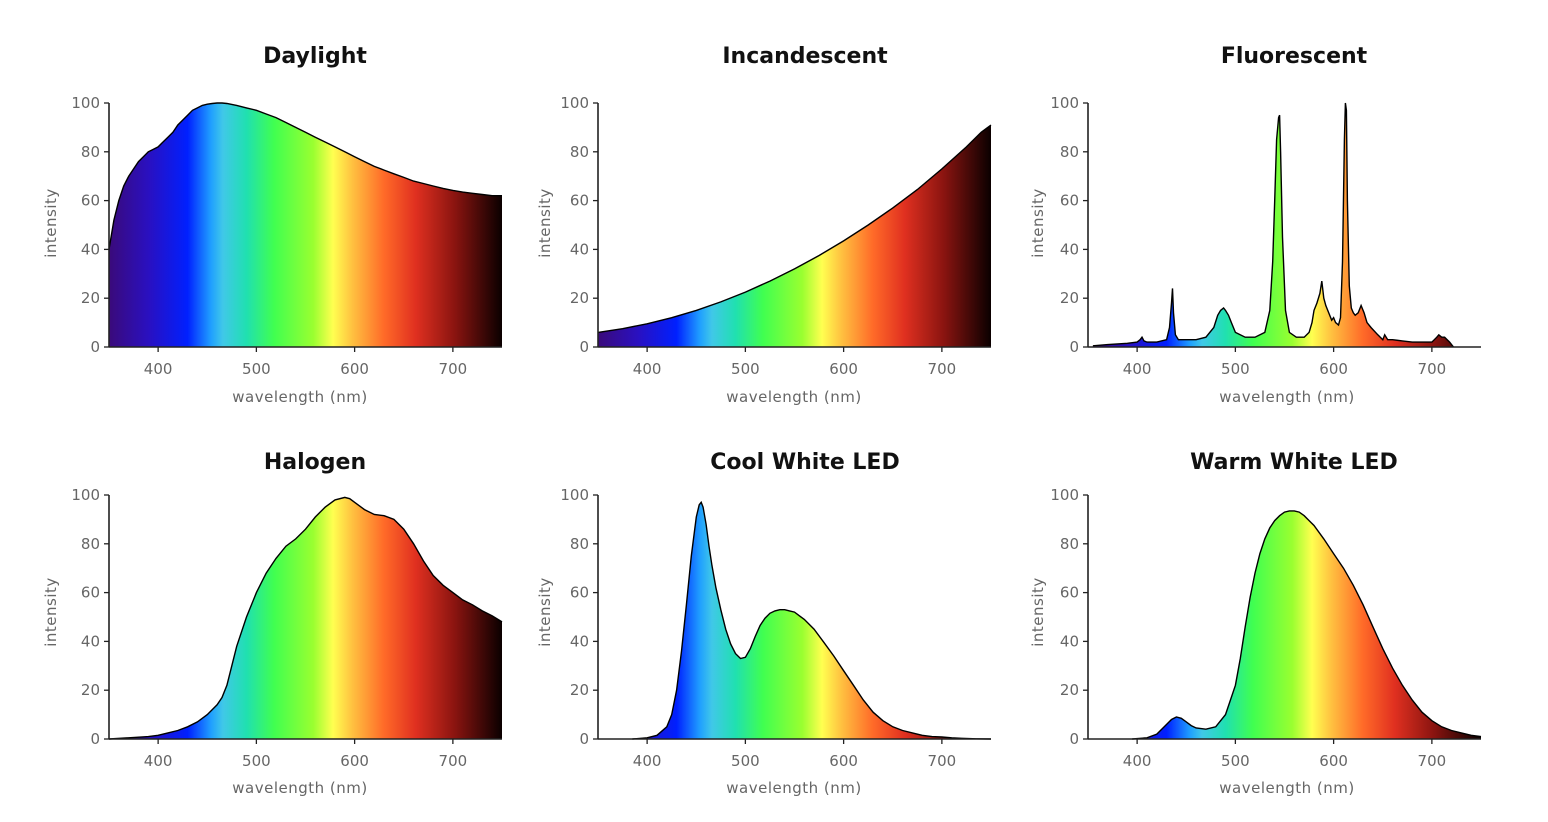 Image resolution: width=1548 pixels, height=822 pixels. I want to click on chart-title: Daylight, so click(315, 56).